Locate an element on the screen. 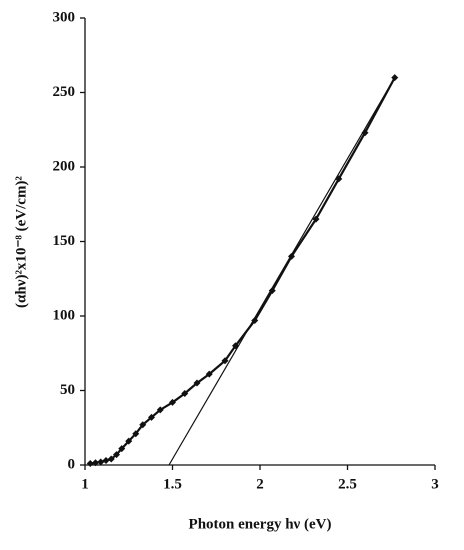 The height and width of the screenshot is (550, 464). y-tick-label: 50 is located at coordinates (67, 390).